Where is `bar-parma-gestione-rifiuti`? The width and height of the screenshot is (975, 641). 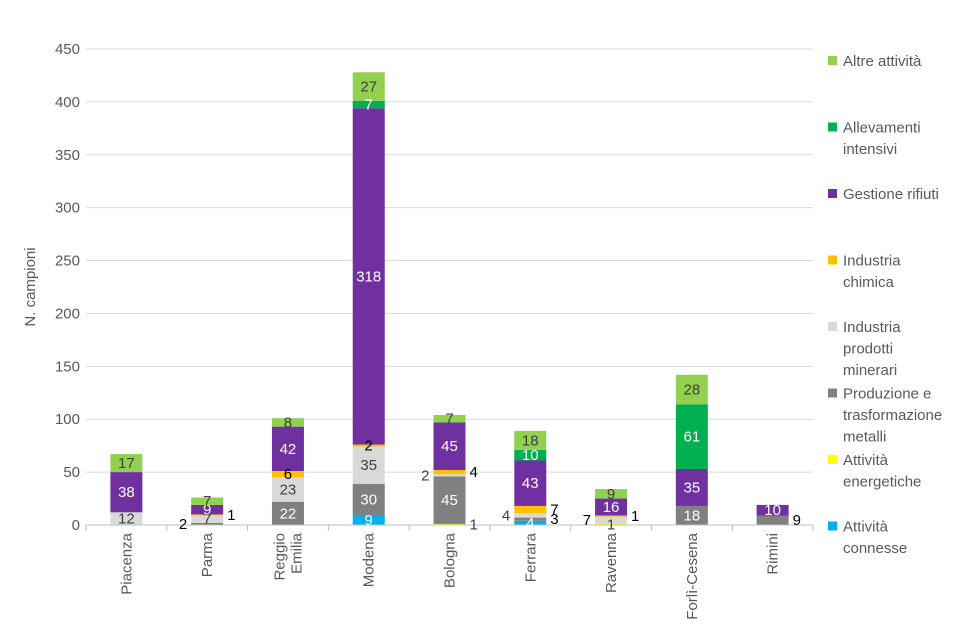 bar-parma-gestione-rifiuti is located at coordinates (207, 509).